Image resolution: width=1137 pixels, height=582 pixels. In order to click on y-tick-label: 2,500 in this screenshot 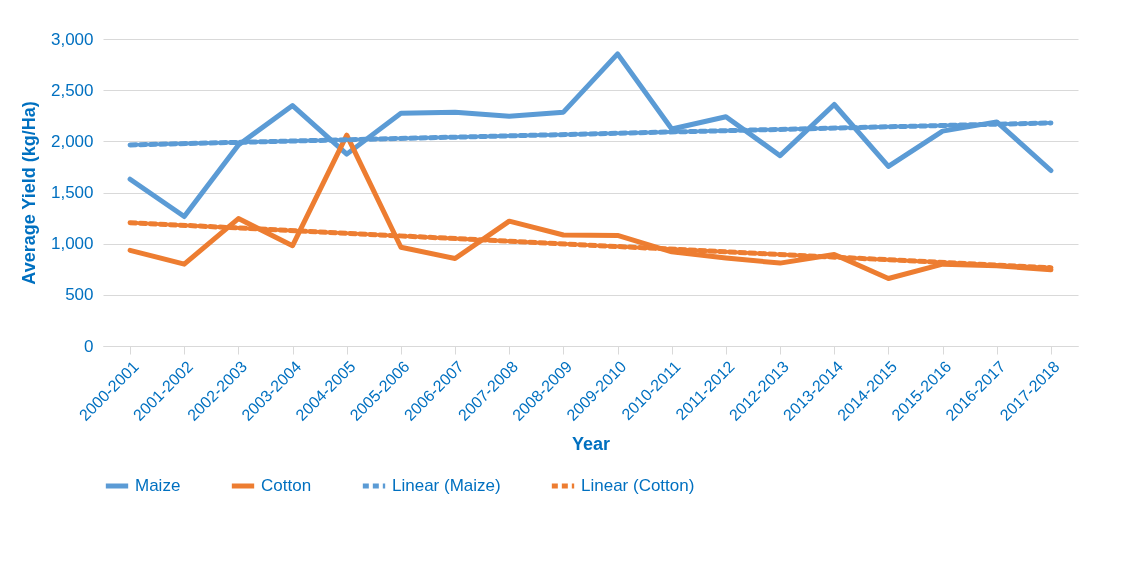, I will do `click(72, 90)`.